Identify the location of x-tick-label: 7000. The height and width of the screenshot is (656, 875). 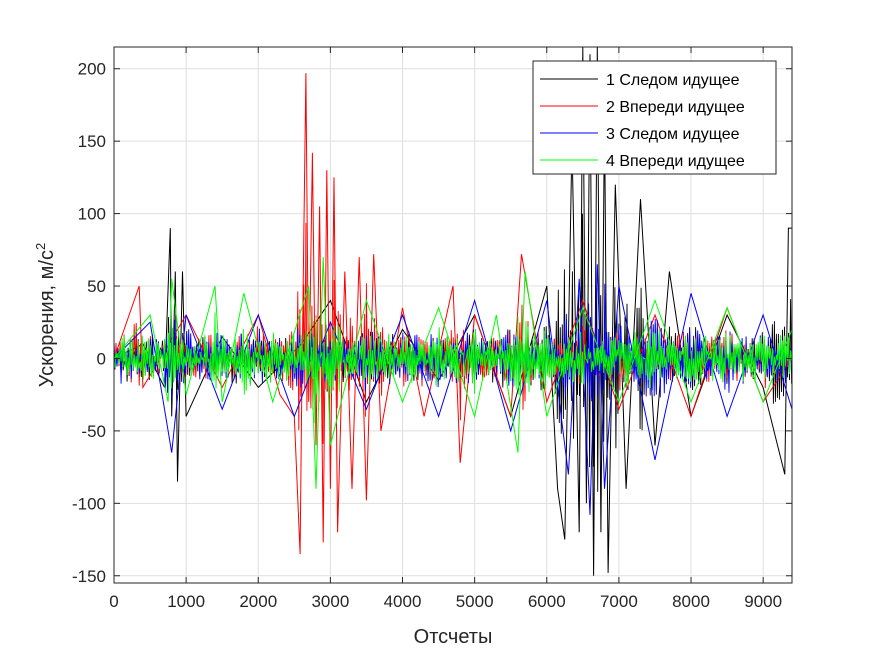
(619, 601).